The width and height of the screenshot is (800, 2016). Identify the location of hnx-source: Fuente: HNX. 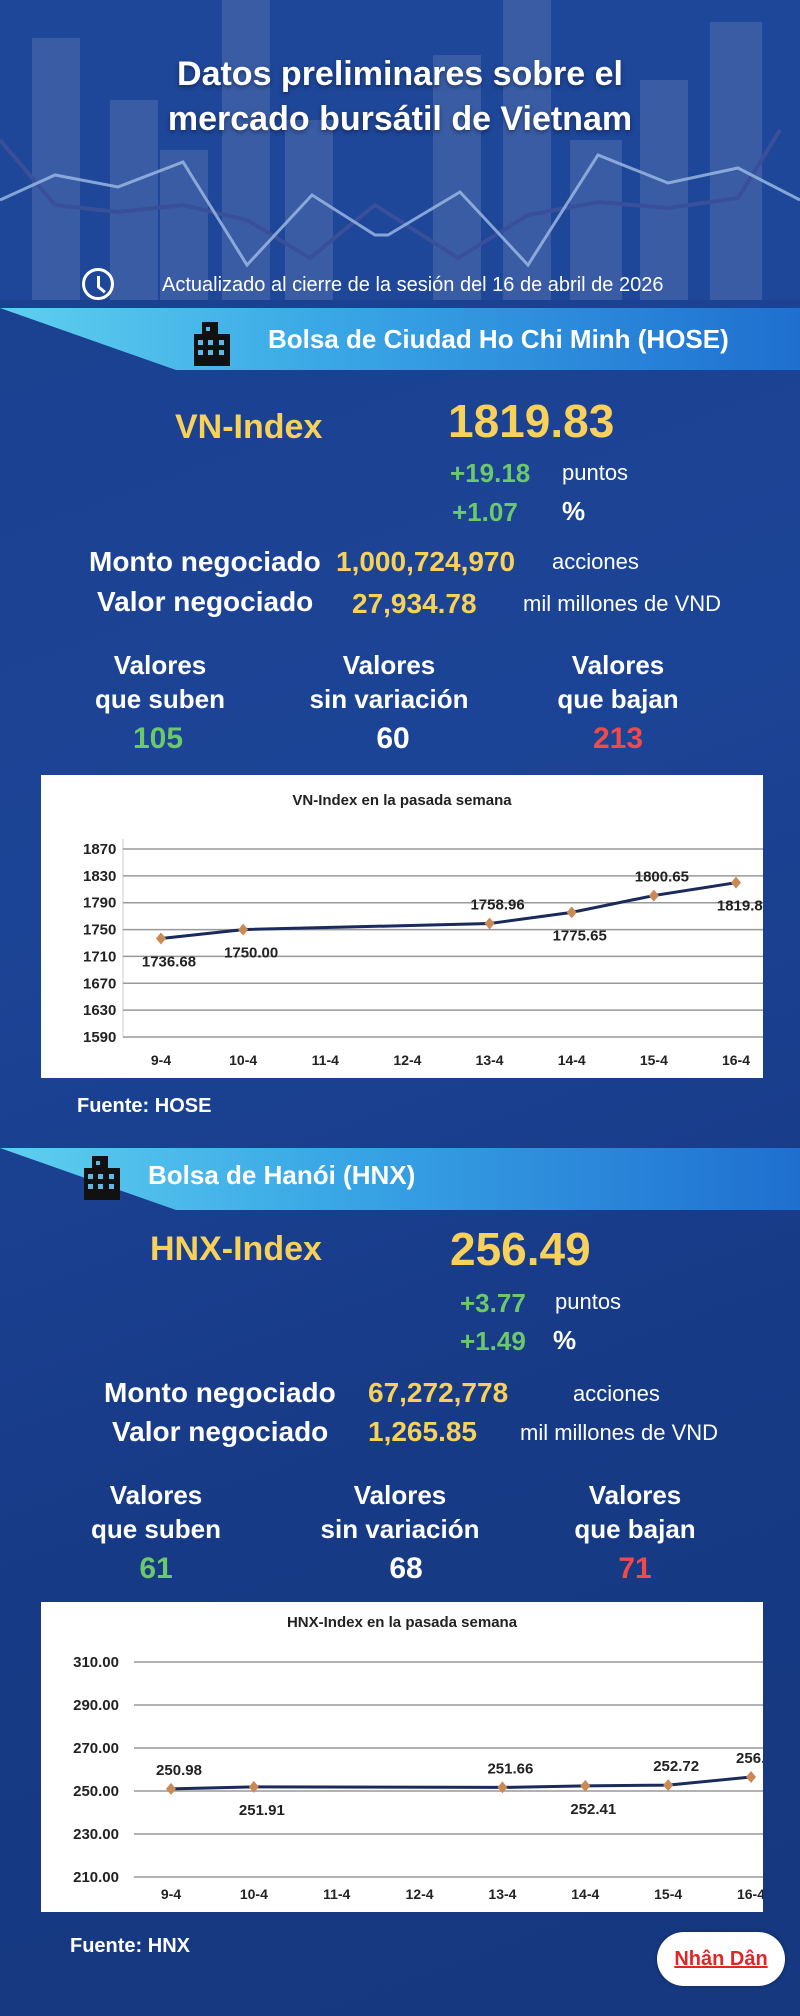
(130, 1946).